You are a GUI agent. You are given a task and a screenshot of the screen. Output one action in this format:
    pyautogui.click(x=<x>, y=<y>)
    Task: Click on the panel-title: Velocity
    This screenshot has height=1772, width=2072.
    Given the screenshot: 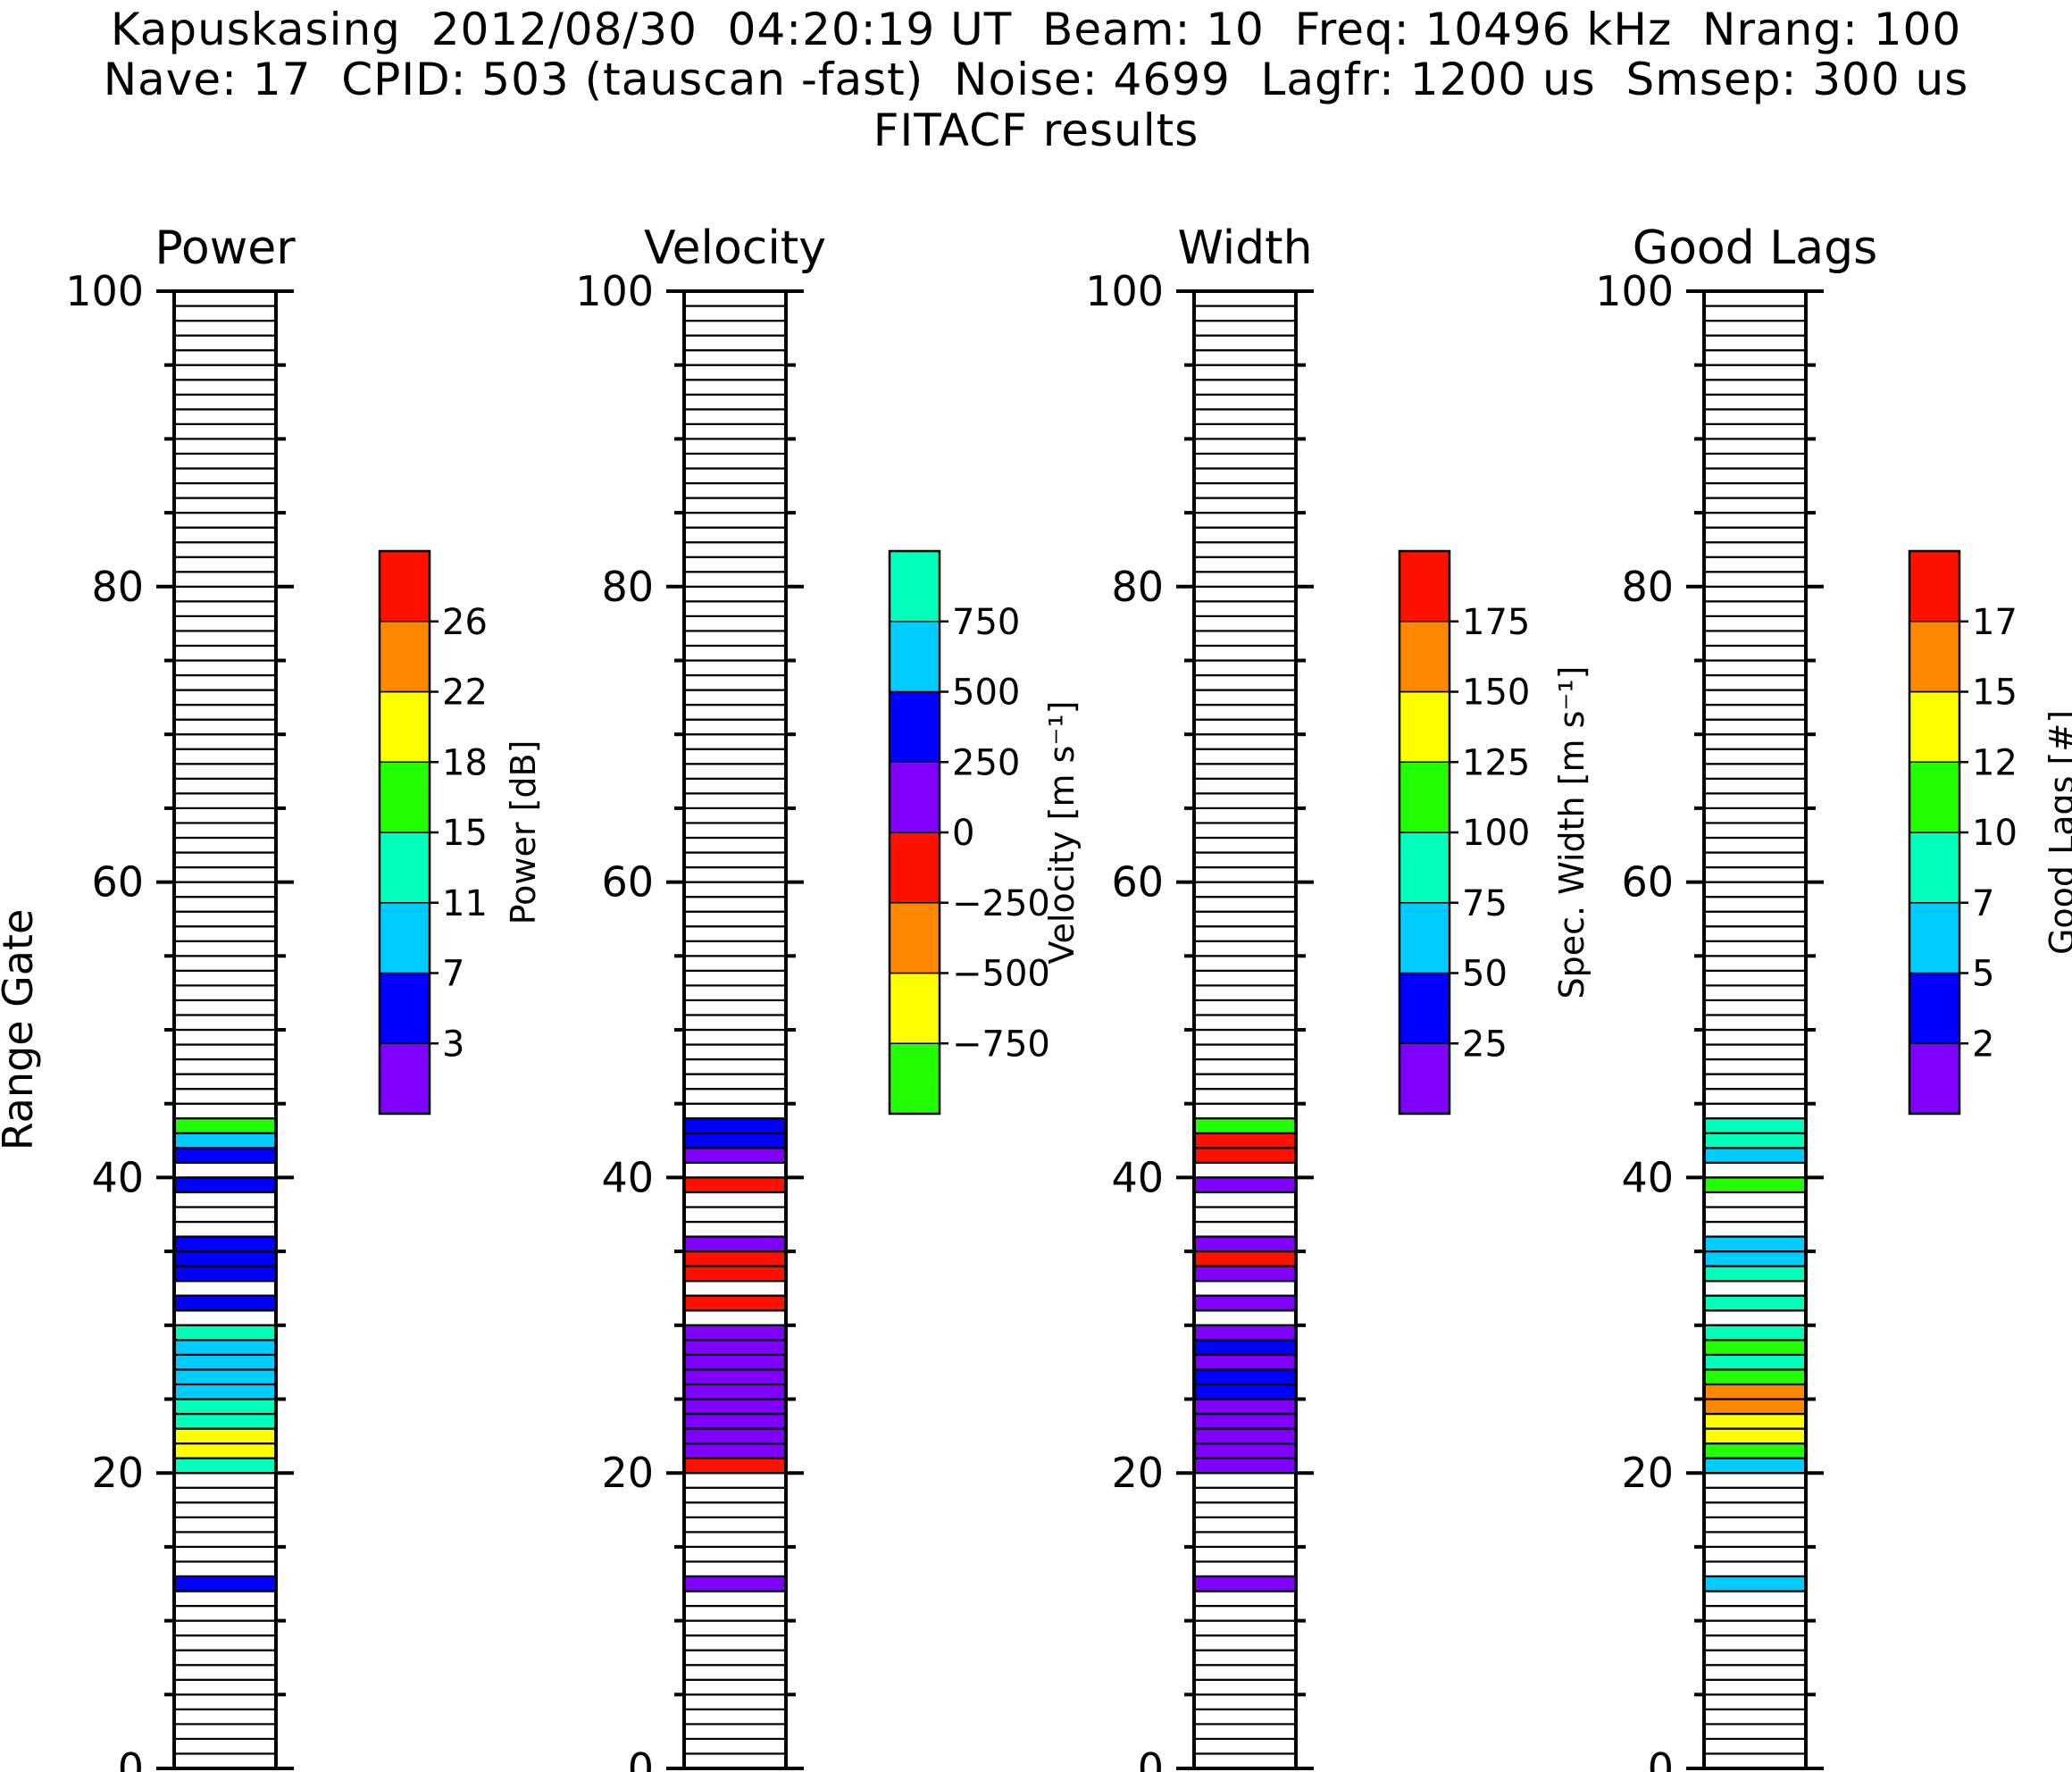 What is the action you would take?
    pyautogui.click(x=735, y=248)
    